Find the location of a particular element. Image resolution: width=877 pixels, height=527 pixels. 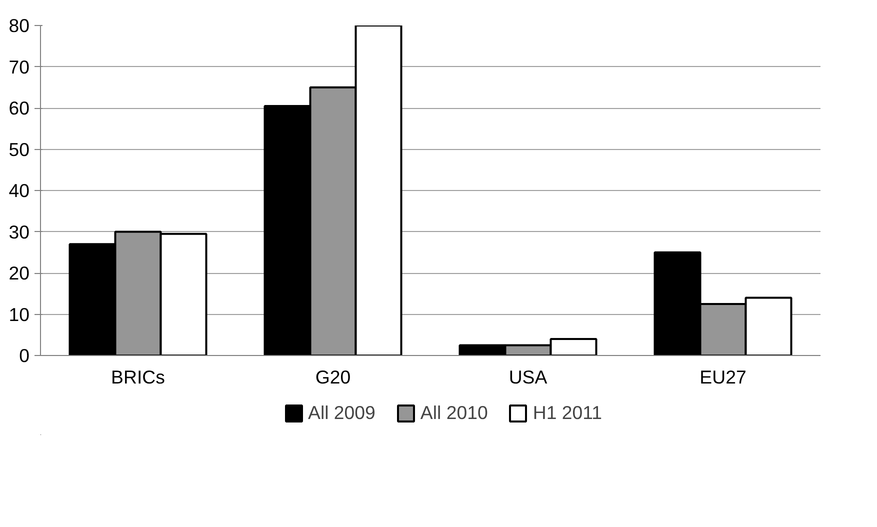

x-tick-label: USA is located at coordinates (528, 377).